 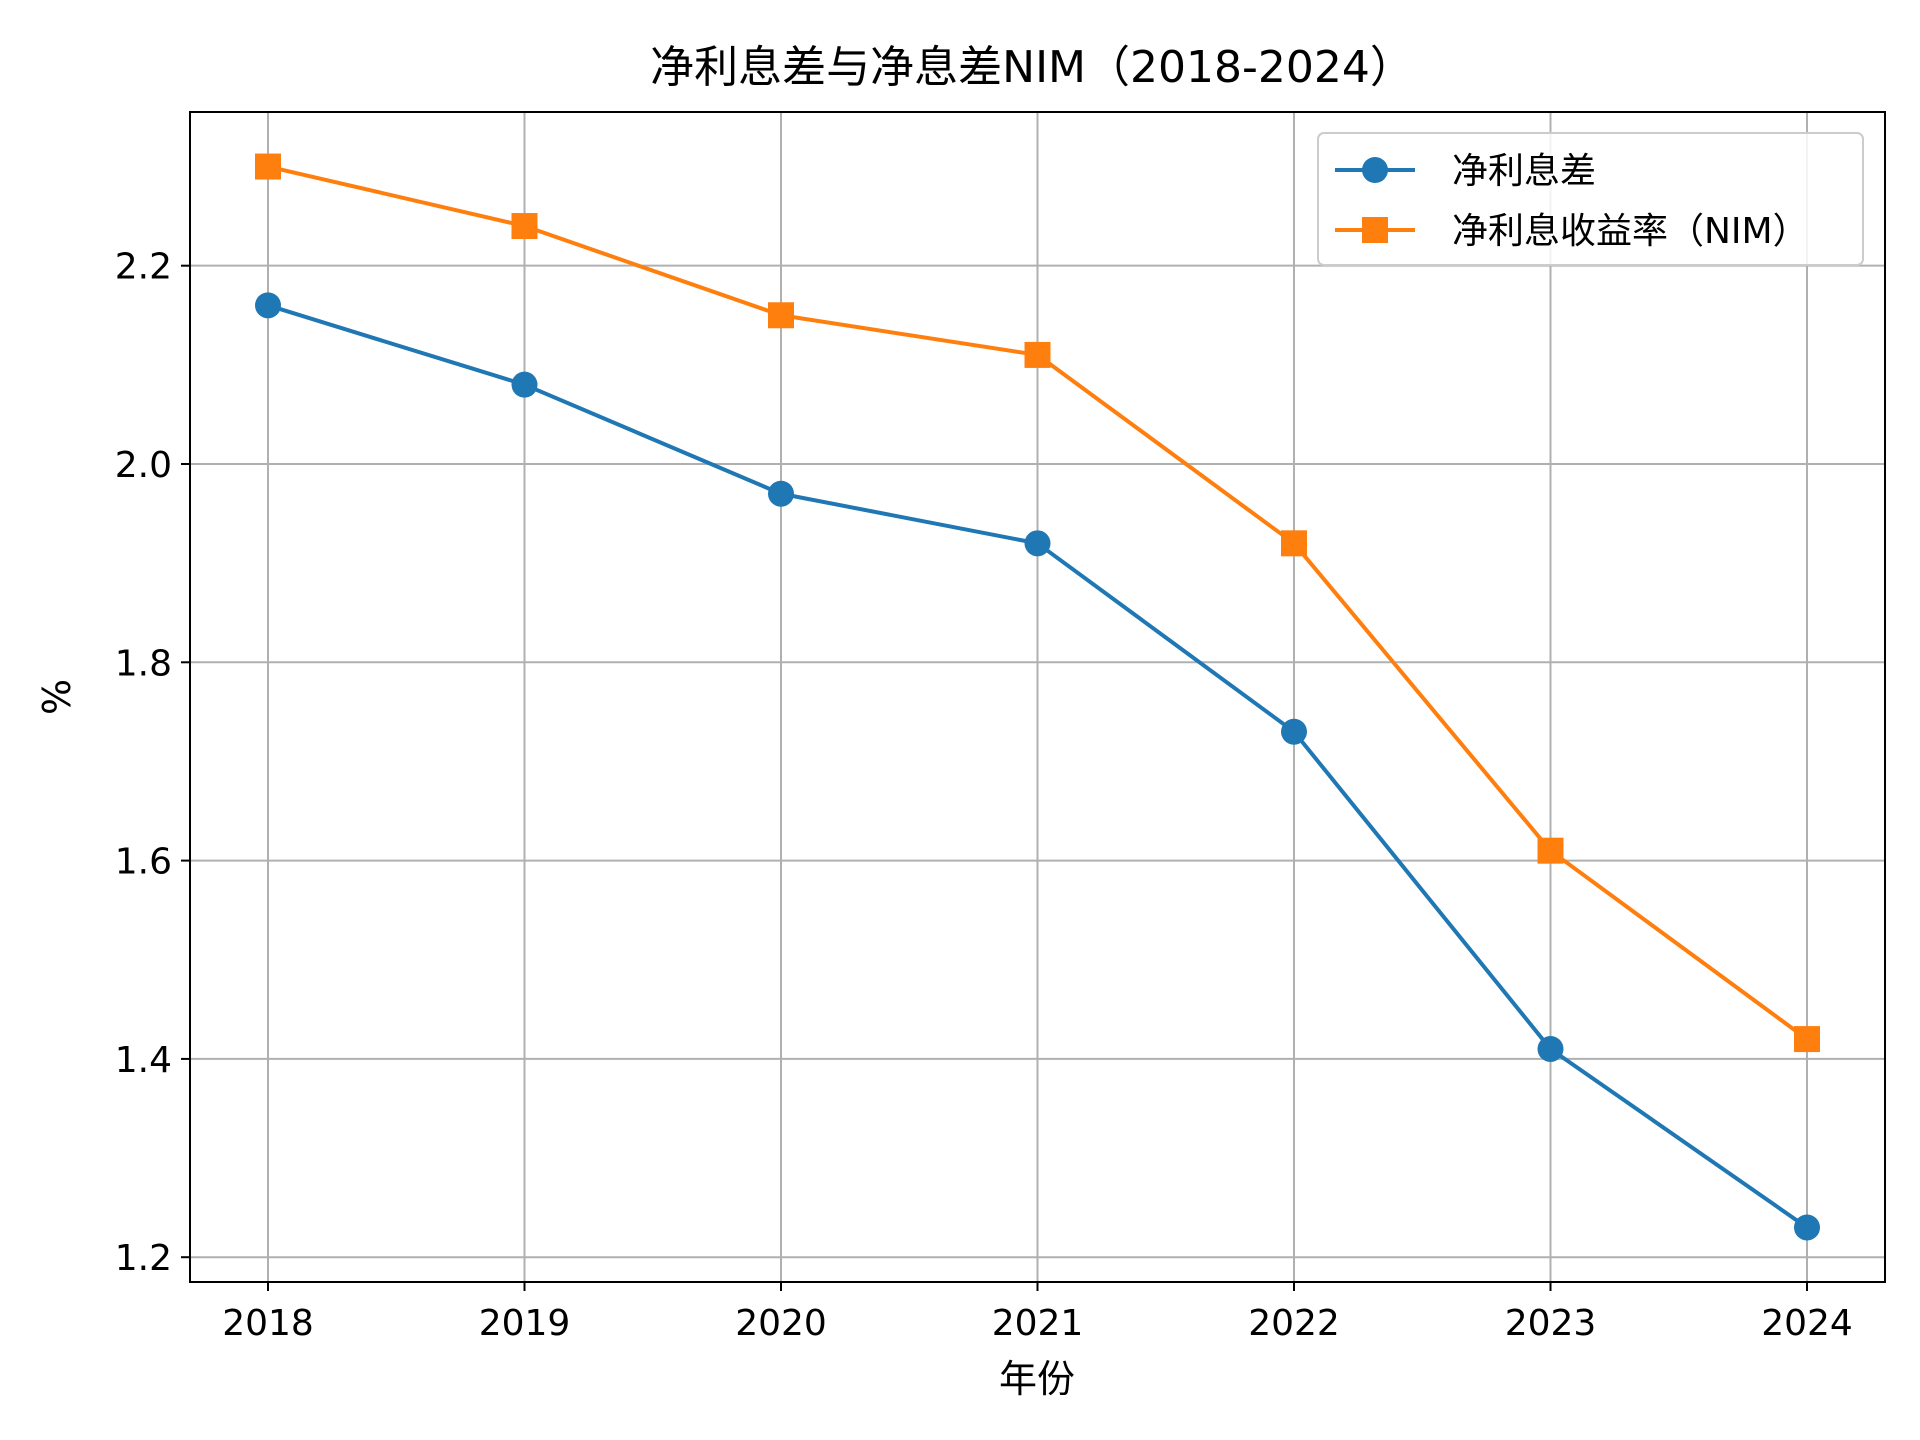 I want to click on y-tick-label: 2.0, so click(x=143, y=465).